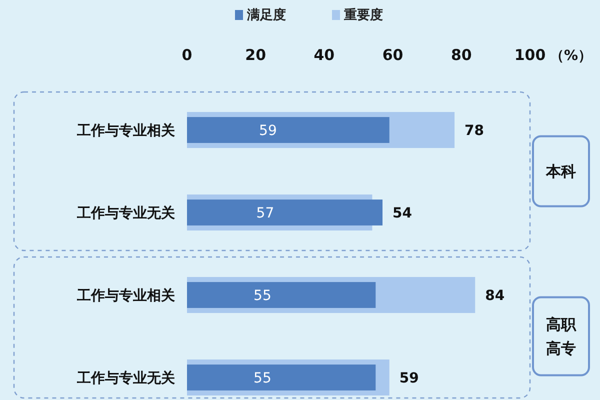  Describe the element at coordinates (187, 55) in the screenshot. I see `x-tick-label: 0` at that location.